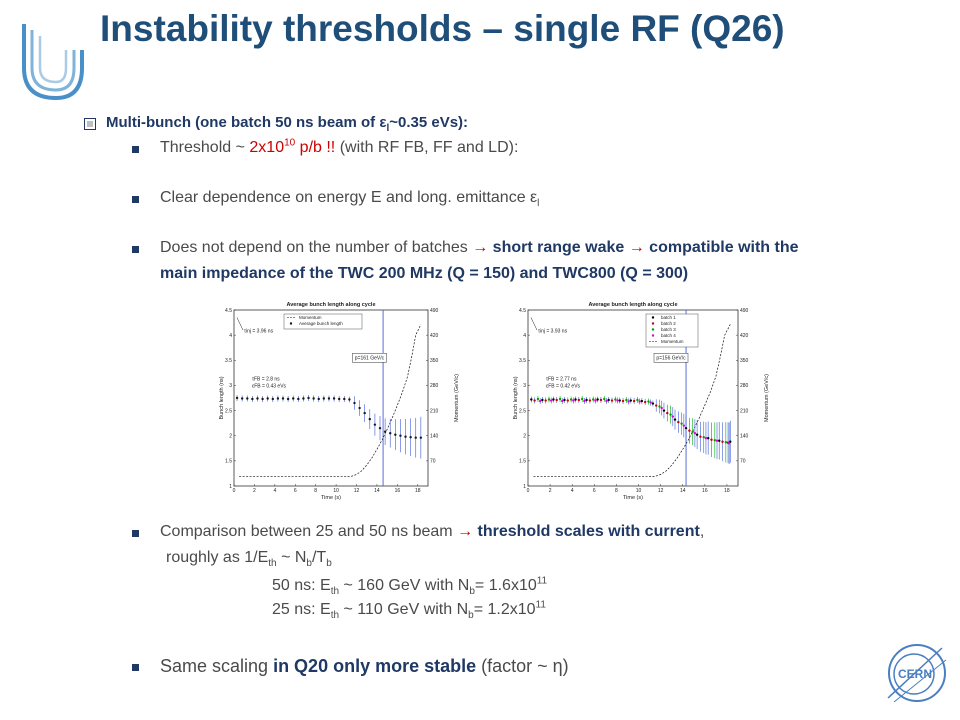 The height and width of the screenshot is (720, 960). I want to click on momentum-series-line, so click(330, 401).